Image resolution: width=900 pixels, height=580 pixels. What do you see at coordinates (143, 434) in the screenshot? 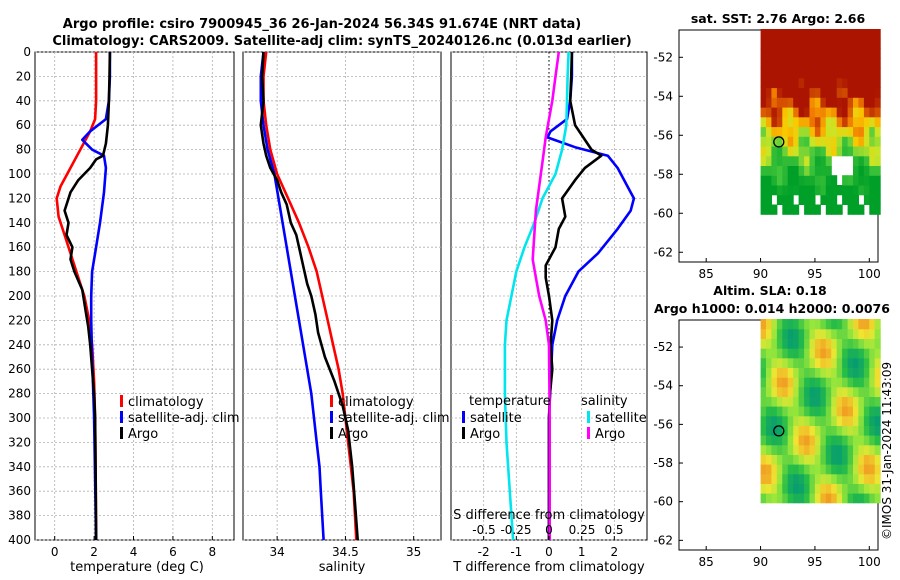
I see `legend-label-argo: Argo` at bounding box center [143, 434].